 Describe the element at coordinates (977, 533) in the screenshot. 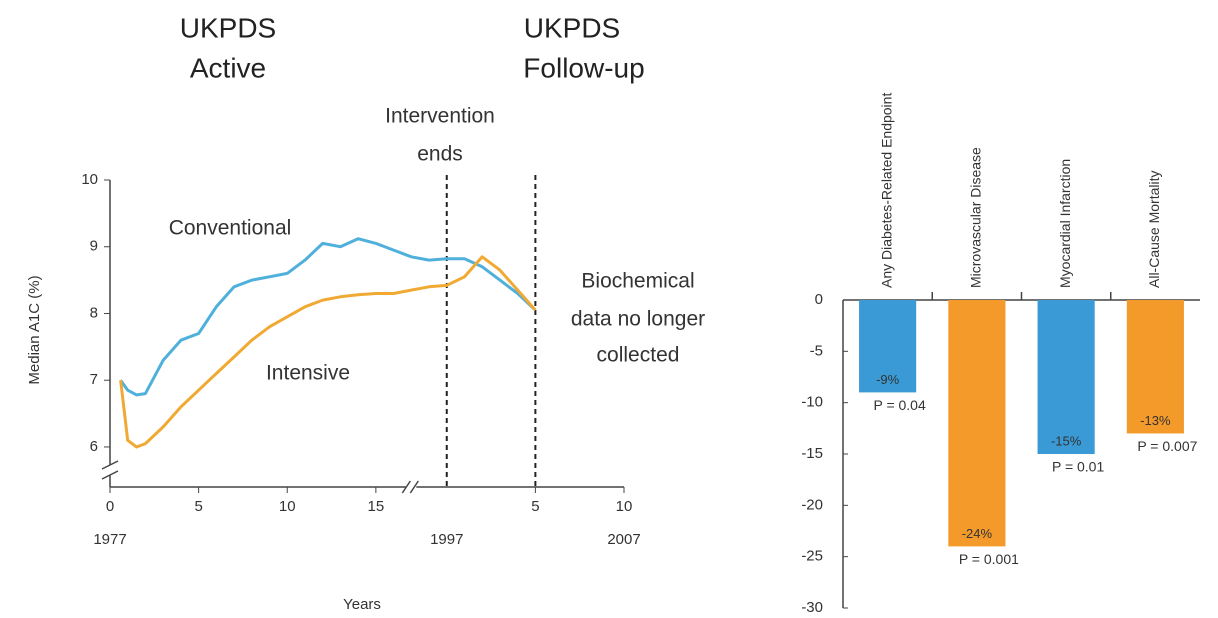

I see `value-label: -24%` at that location.